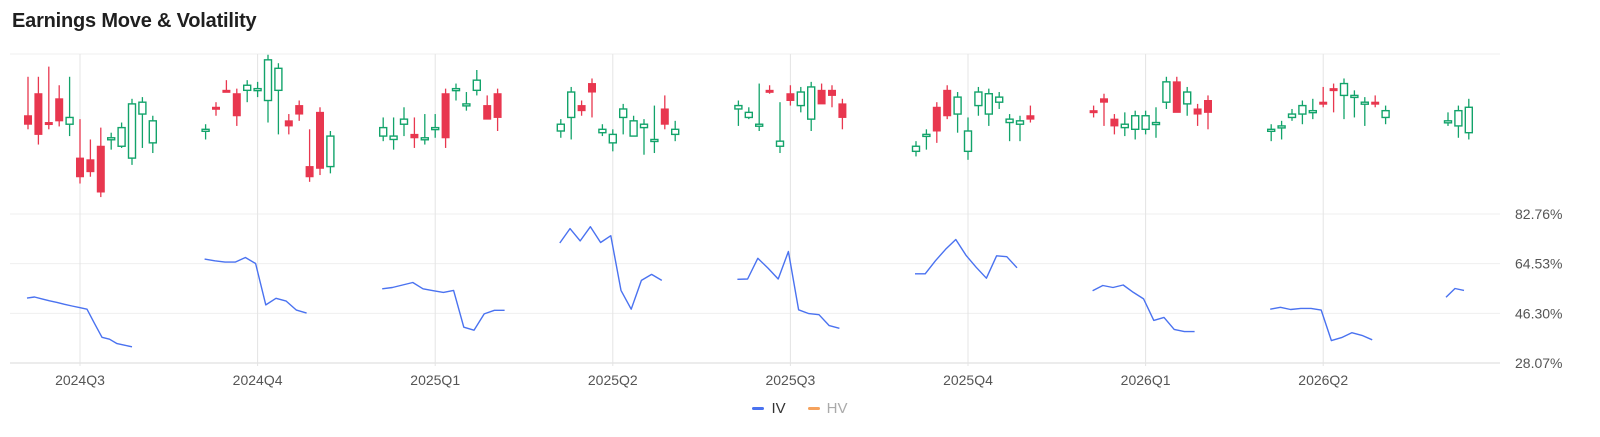  Describe the element at coordinates (769, 408) in the screenshot. I see `legend-item-iv: IV` at that location.